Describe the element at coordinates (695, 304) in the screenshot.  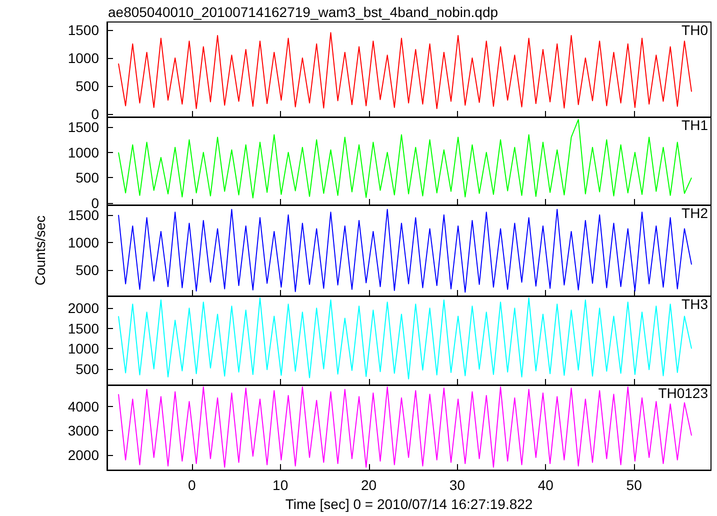
I see `series-label: TH3` at that location.